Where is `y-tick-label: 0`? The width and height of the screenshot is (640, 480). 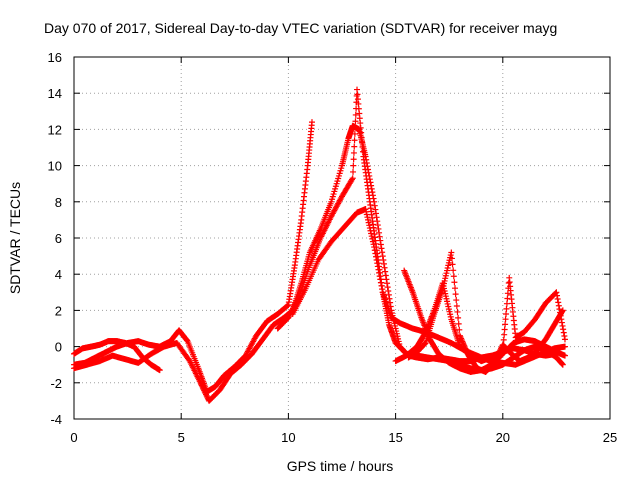
y-tick-label: 0 is located at coordinates (58, 347).